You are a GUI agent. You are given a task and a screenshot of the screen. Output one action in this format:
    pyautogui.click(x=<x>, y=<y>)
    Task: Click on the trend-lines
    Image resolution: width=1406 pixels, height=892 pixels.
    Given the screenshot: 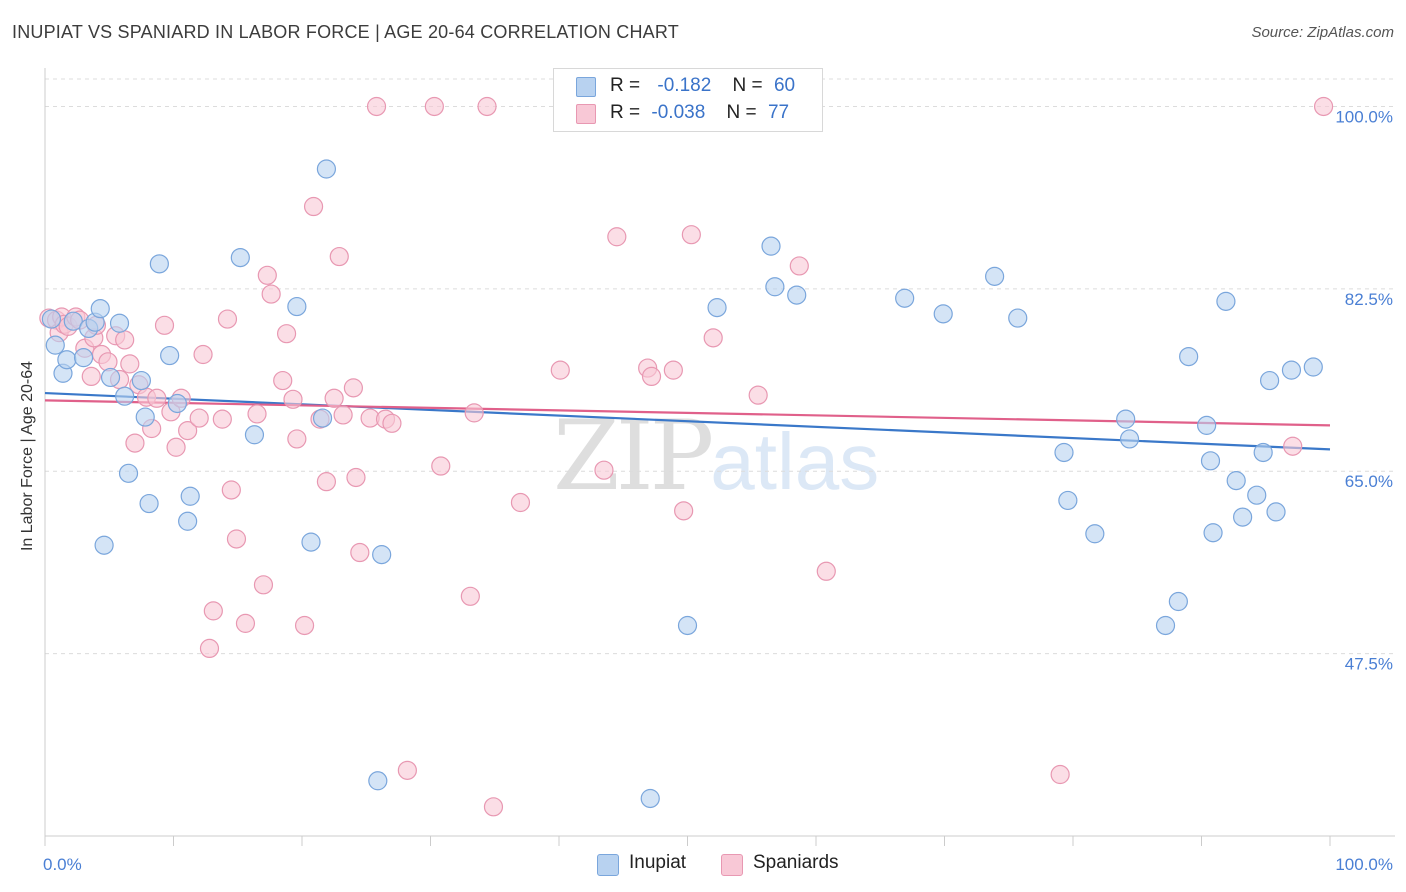 What is the action you would take?
    pyautogui.click(x=687, y=421)
    